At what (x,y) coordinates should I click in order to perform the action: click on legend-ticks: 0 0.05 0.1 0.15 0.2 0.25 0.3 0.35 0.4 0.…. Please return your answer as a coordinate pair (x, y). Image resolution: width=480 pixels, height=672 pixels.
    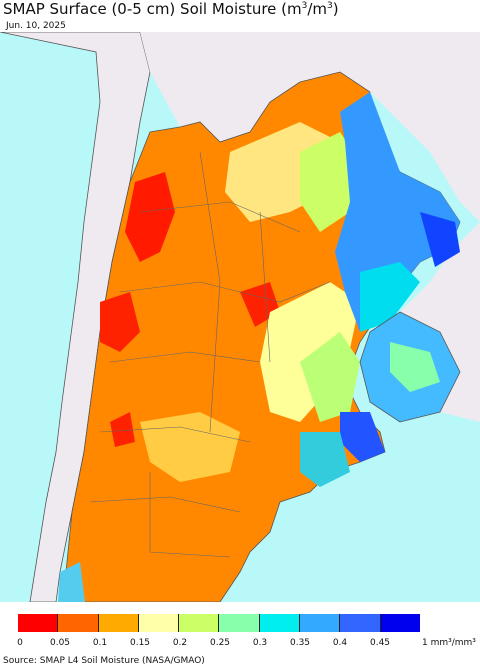
    Looking at the image, I should click on (240, 645).